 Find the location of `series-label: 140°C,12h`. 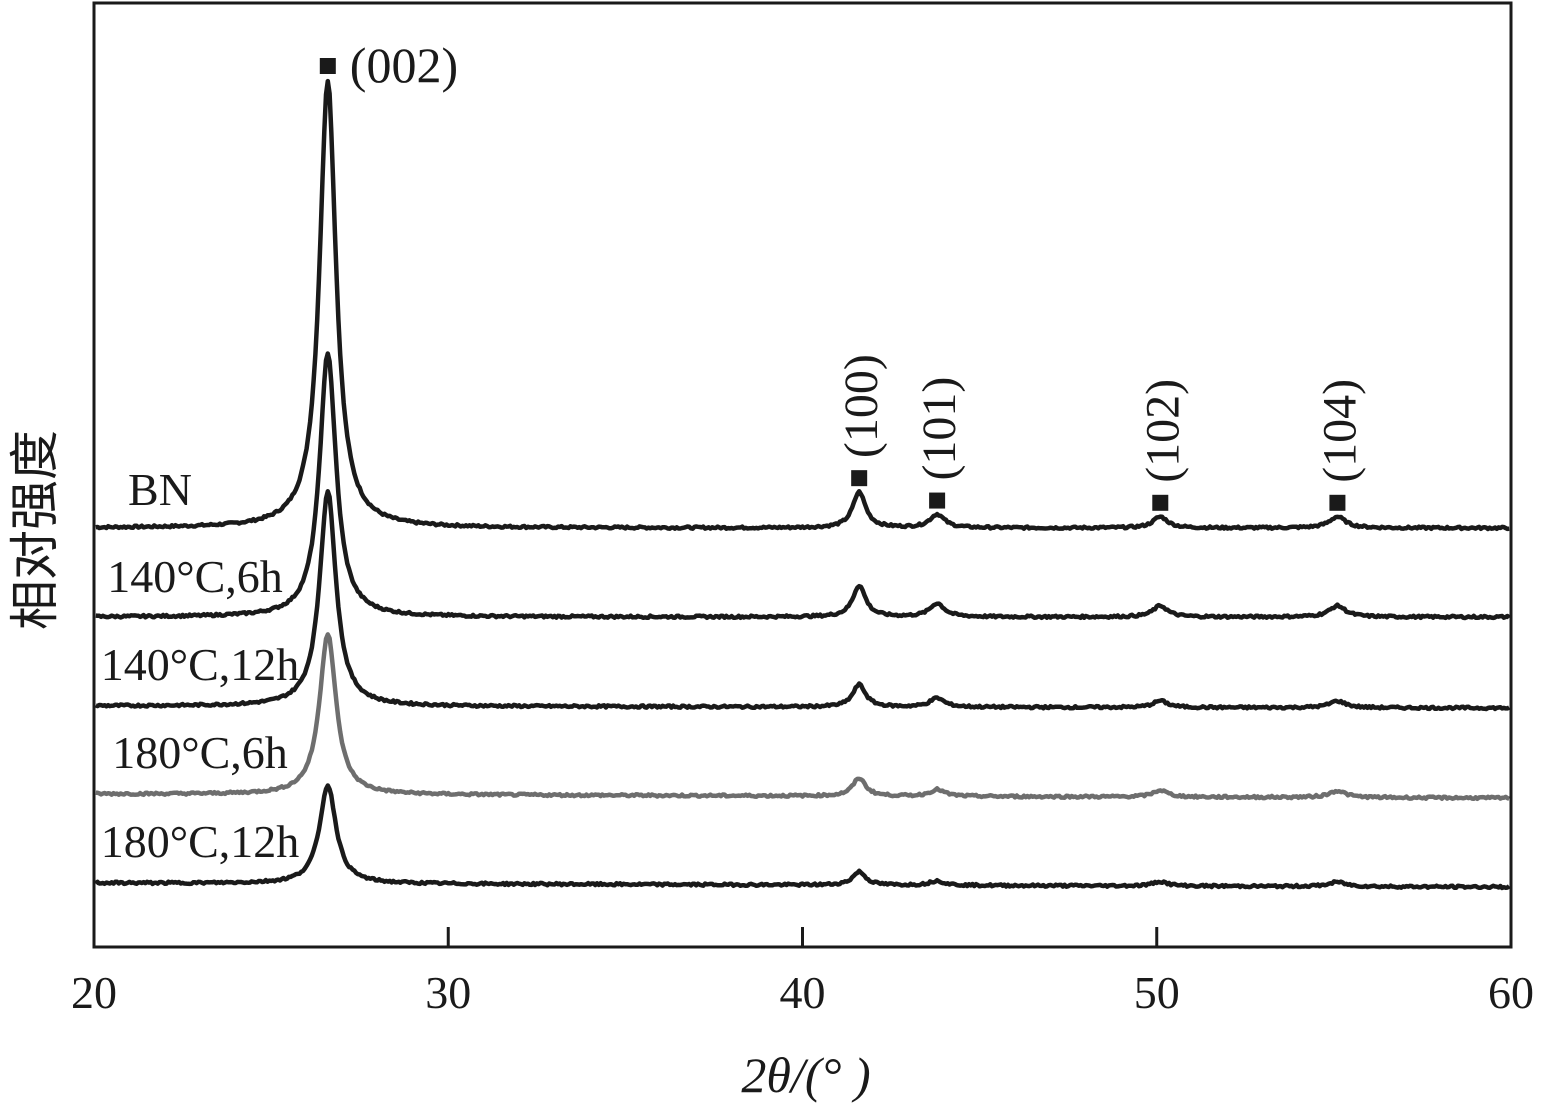

series-label: 140°C,12h is located at coordinates (200, 664).